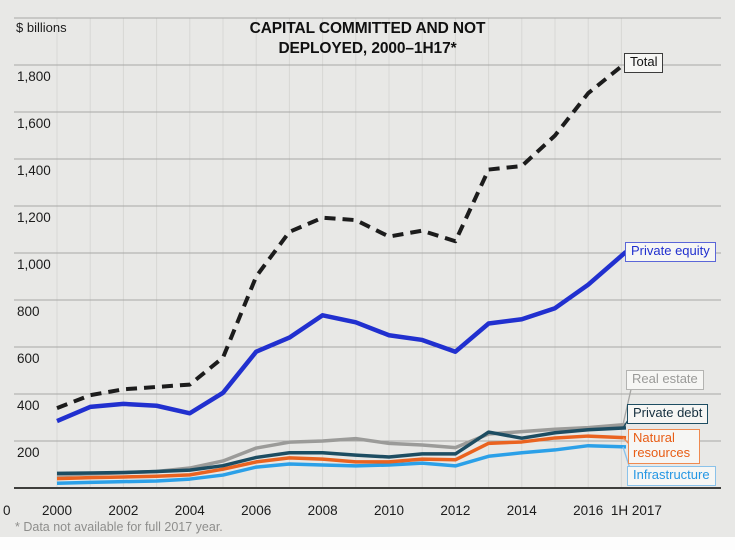 The image size is (735, 550). I want to click on series-label-infrastructure: Infrastructure, so click(671, 476).